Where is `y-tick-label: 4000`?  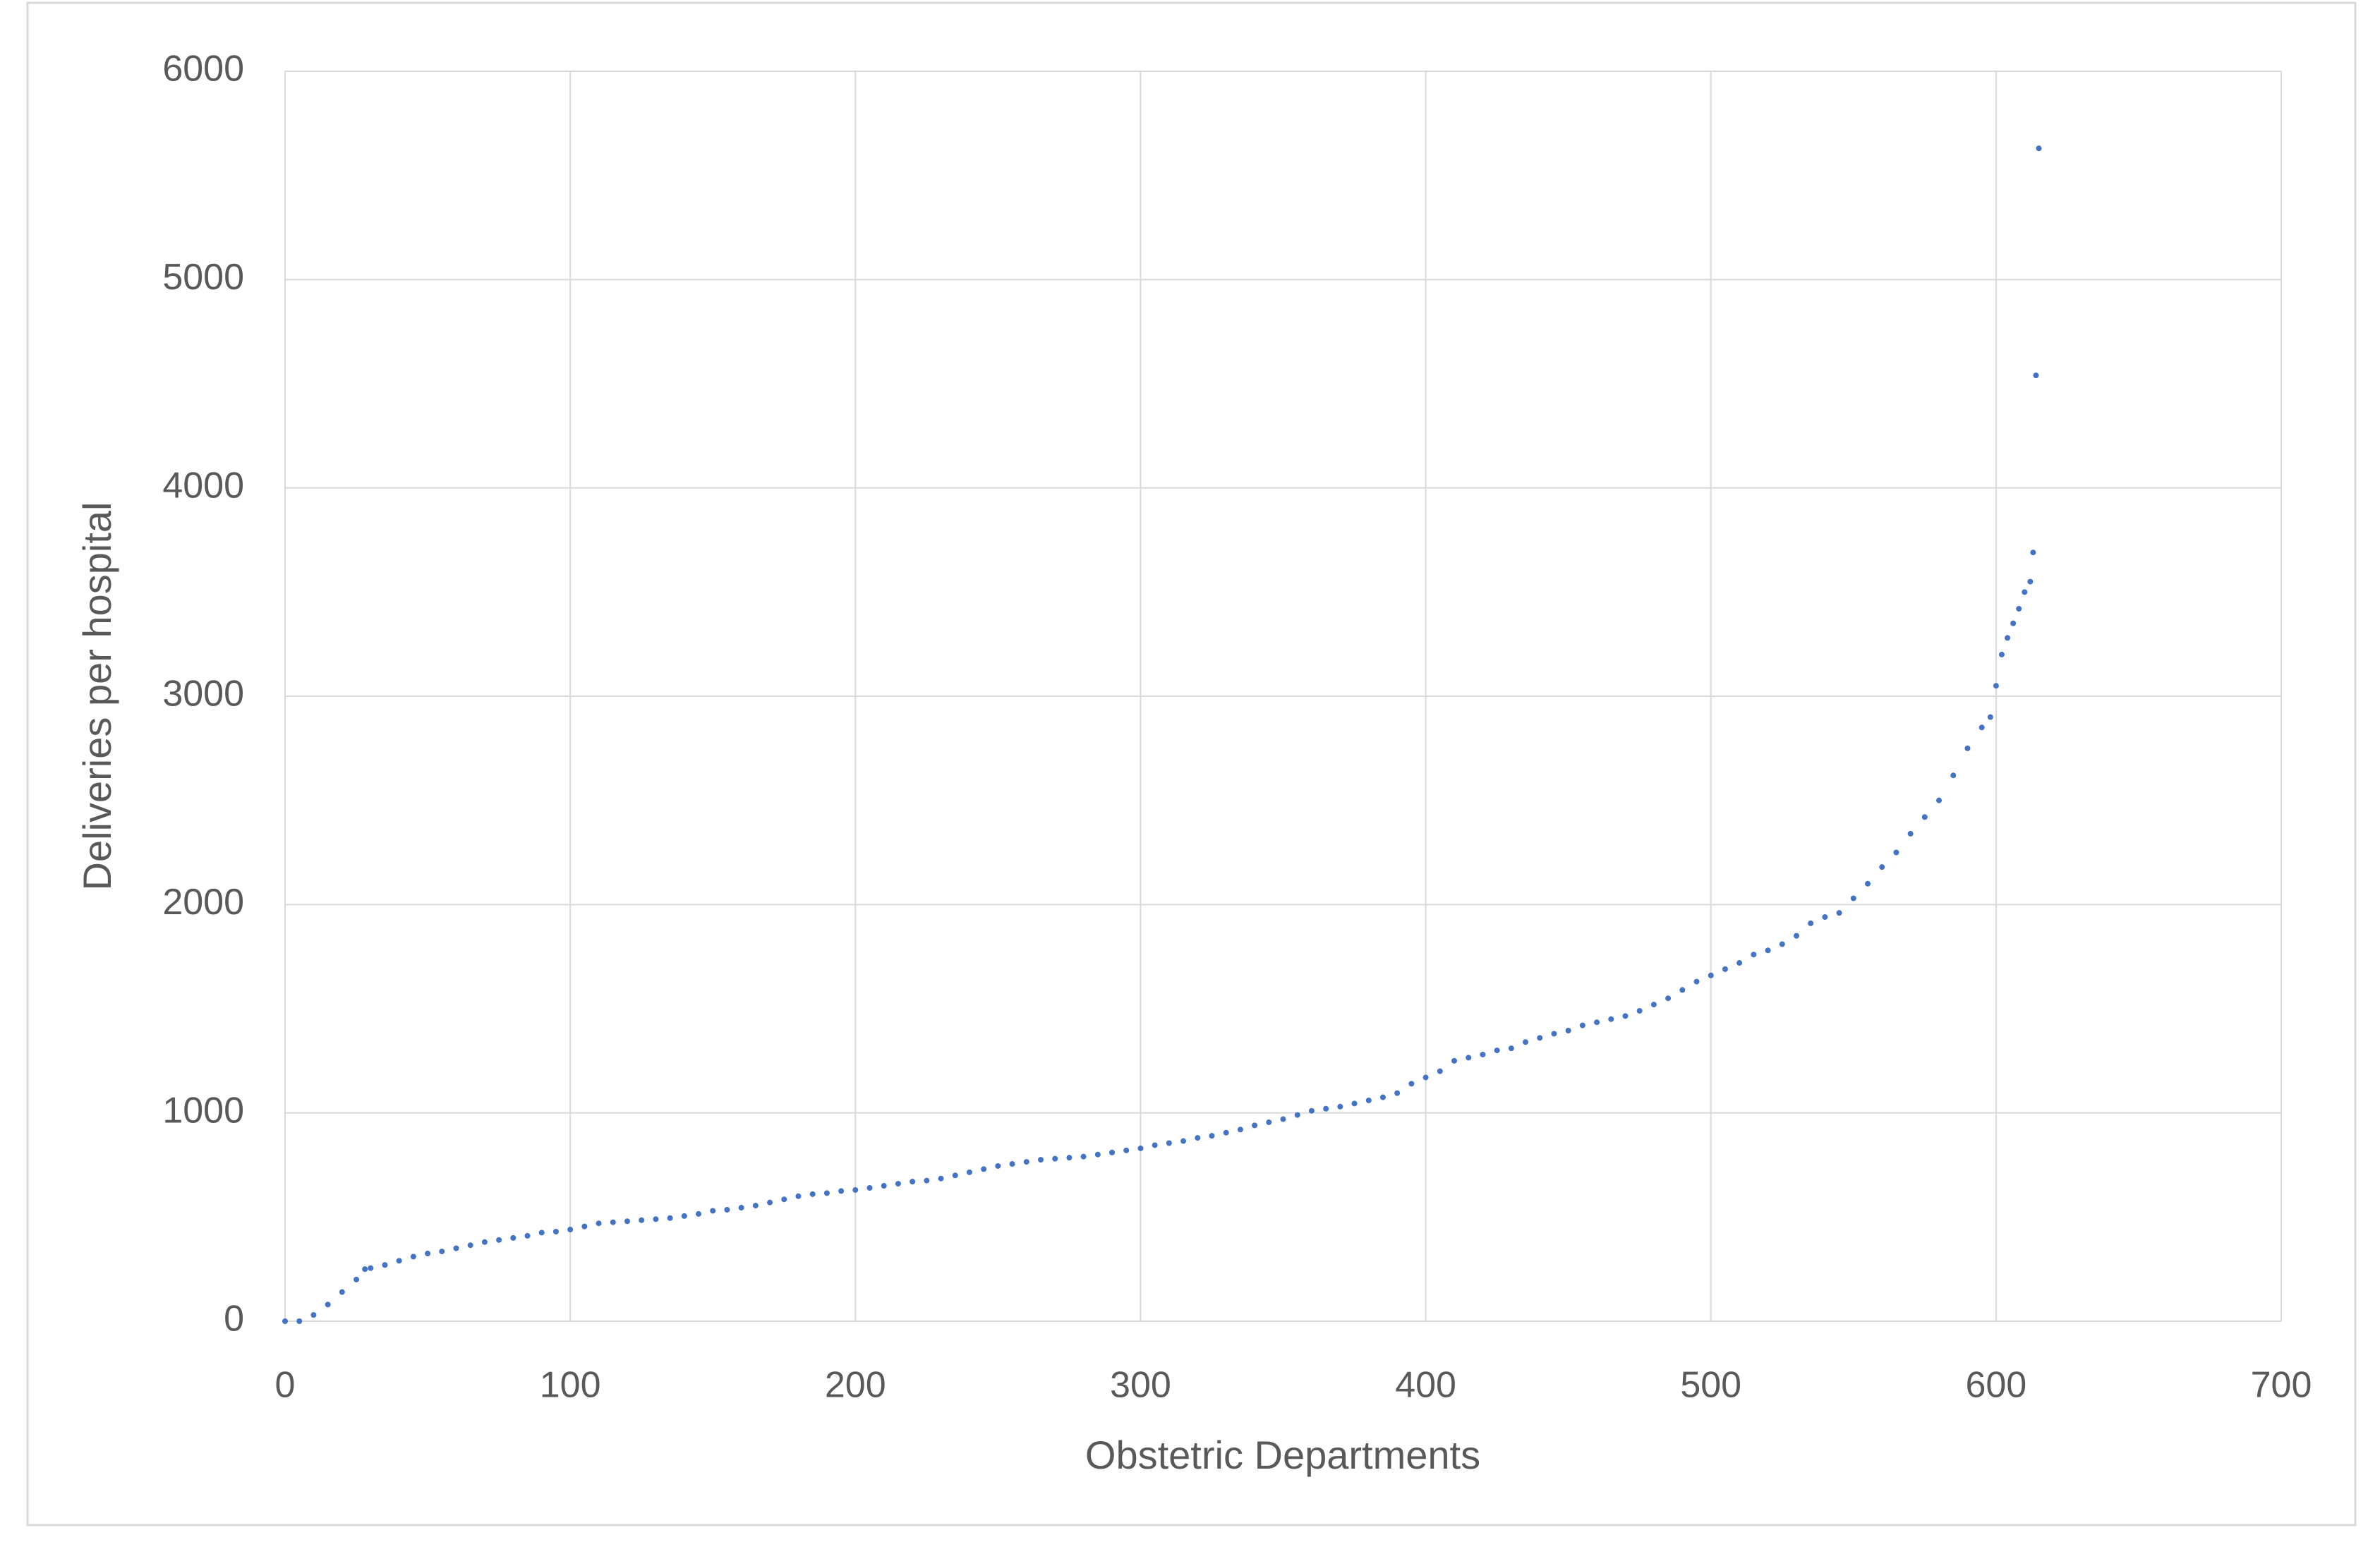
y-tick-label: 4000 is located at coordinates (203, 485).